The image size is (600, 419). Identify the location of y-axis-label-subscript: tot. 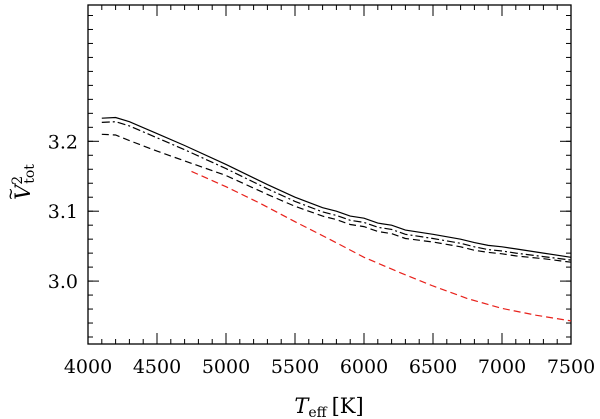
(30, 174).